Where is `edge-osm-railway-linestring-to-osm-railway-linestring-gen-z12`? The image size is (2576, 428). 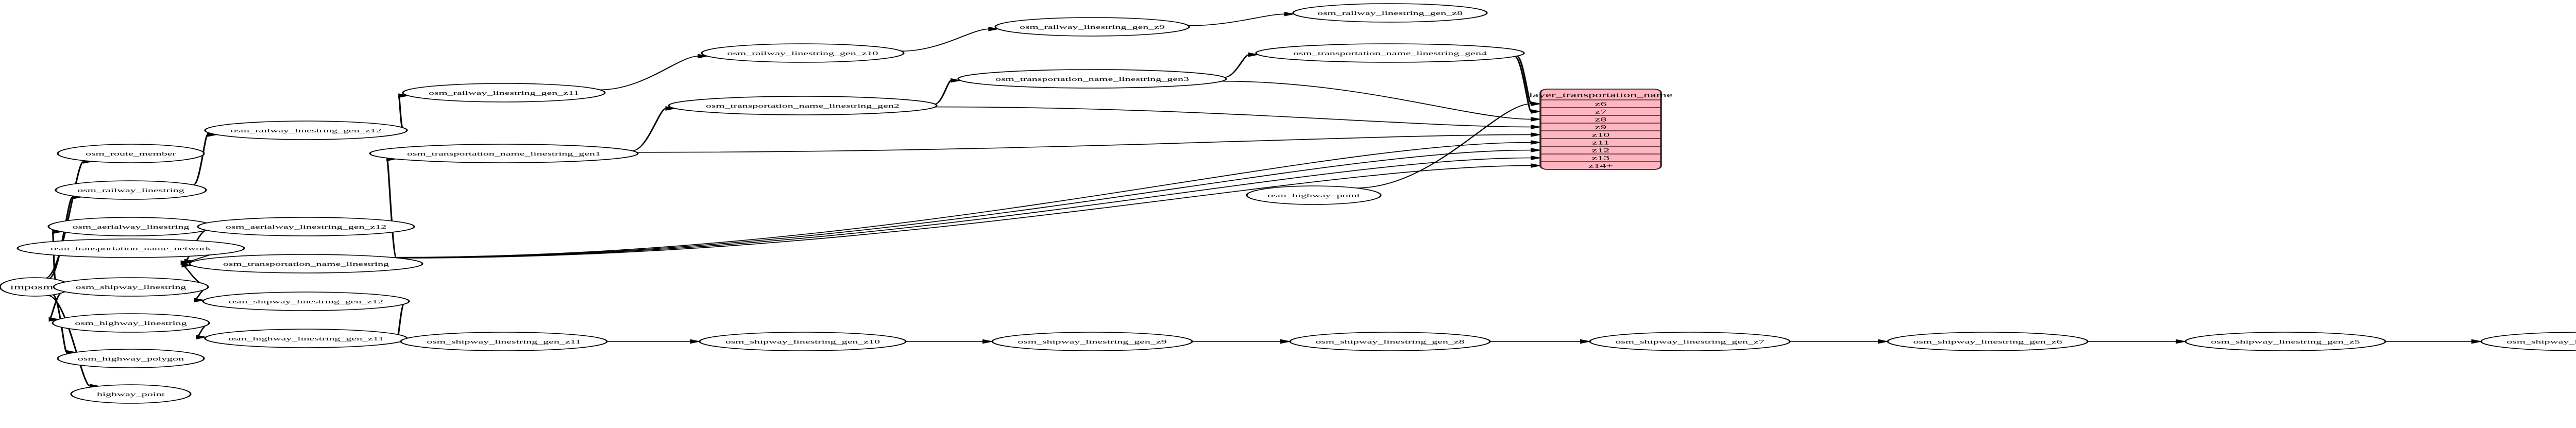 edge-osm-railway-linestring-to-osm-railway-linestring-gen-z12 is located at coordinates (201, 160).